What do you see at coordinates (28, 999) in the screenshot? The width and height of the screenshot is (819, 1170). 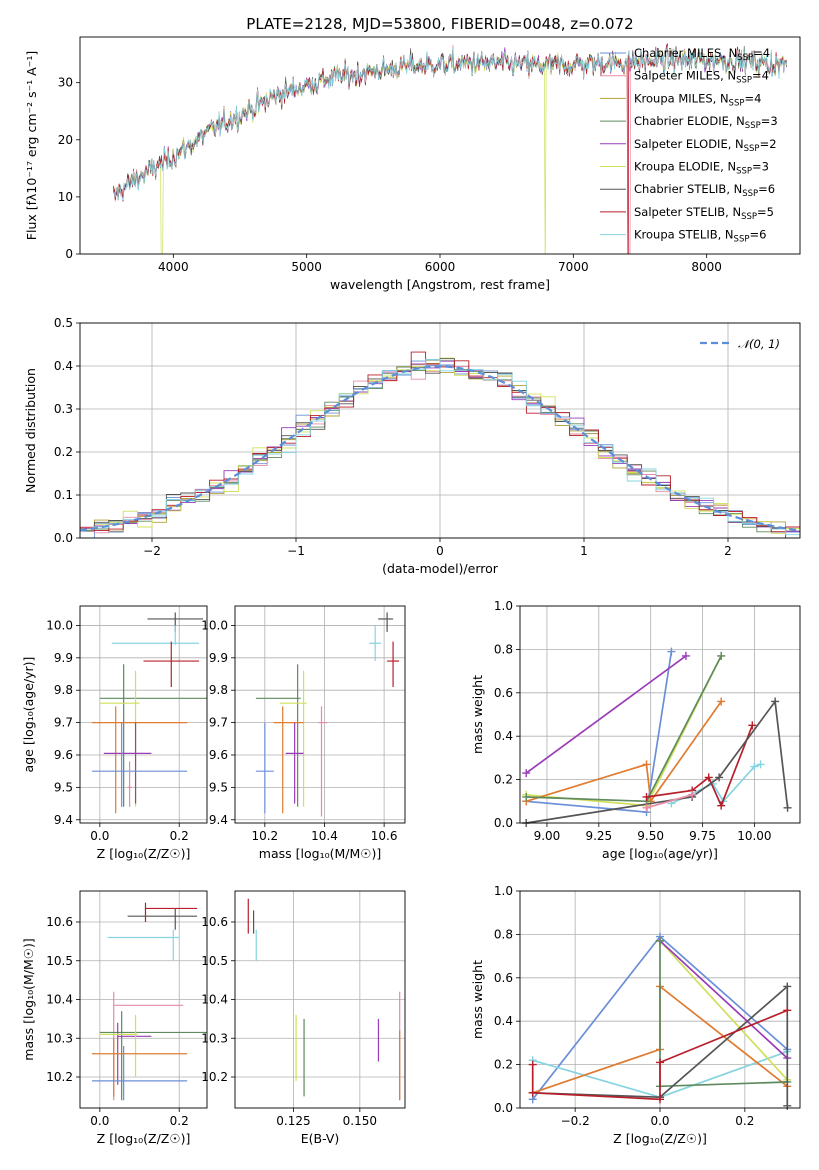 I see `y-axis-label: mass [log₁₀(M/M☉)]` at bounding box center [28, 999].